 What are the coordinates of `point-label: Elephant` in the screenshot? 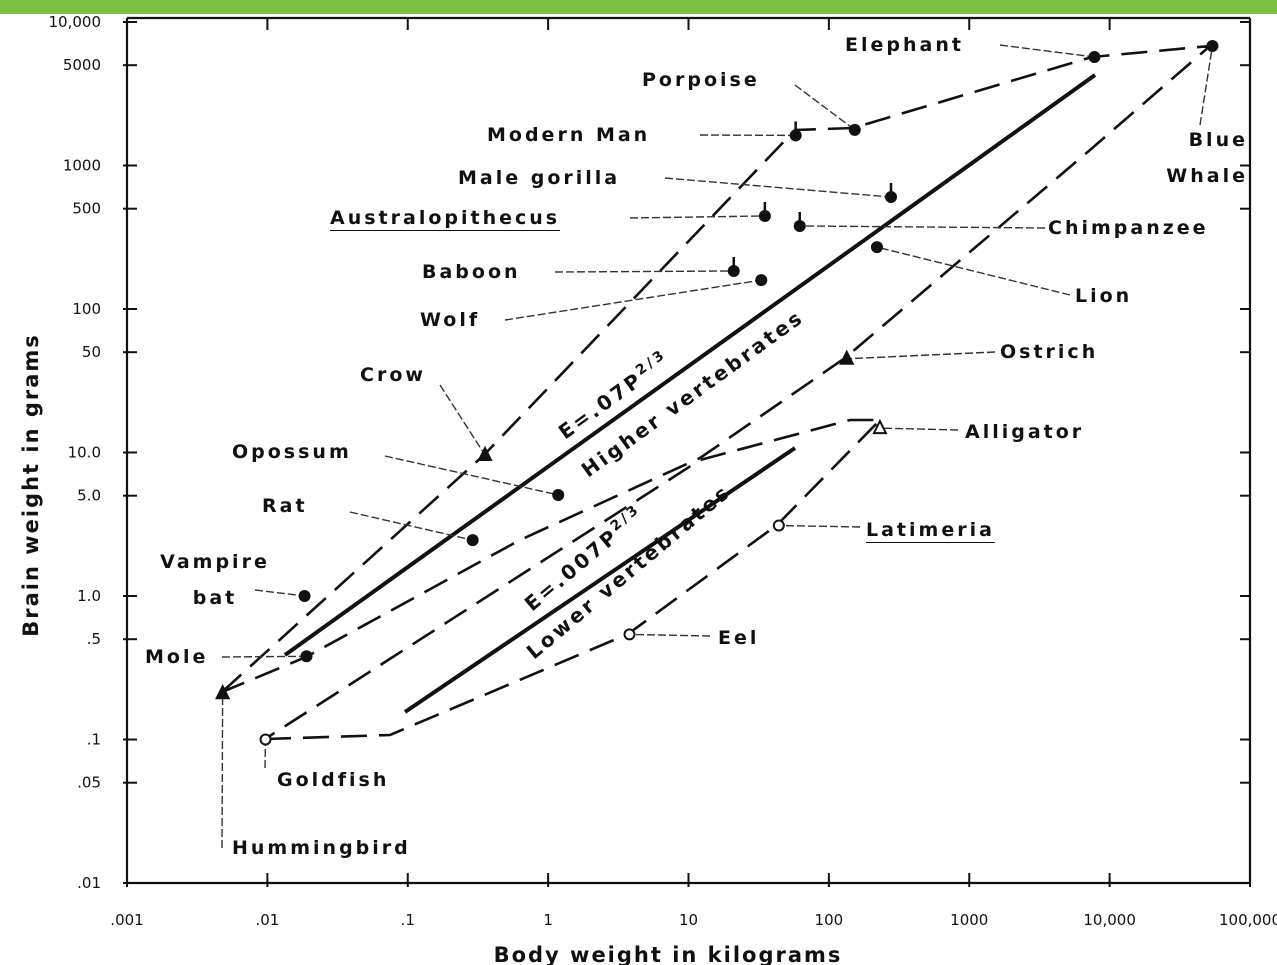 It's located at (904, 45).